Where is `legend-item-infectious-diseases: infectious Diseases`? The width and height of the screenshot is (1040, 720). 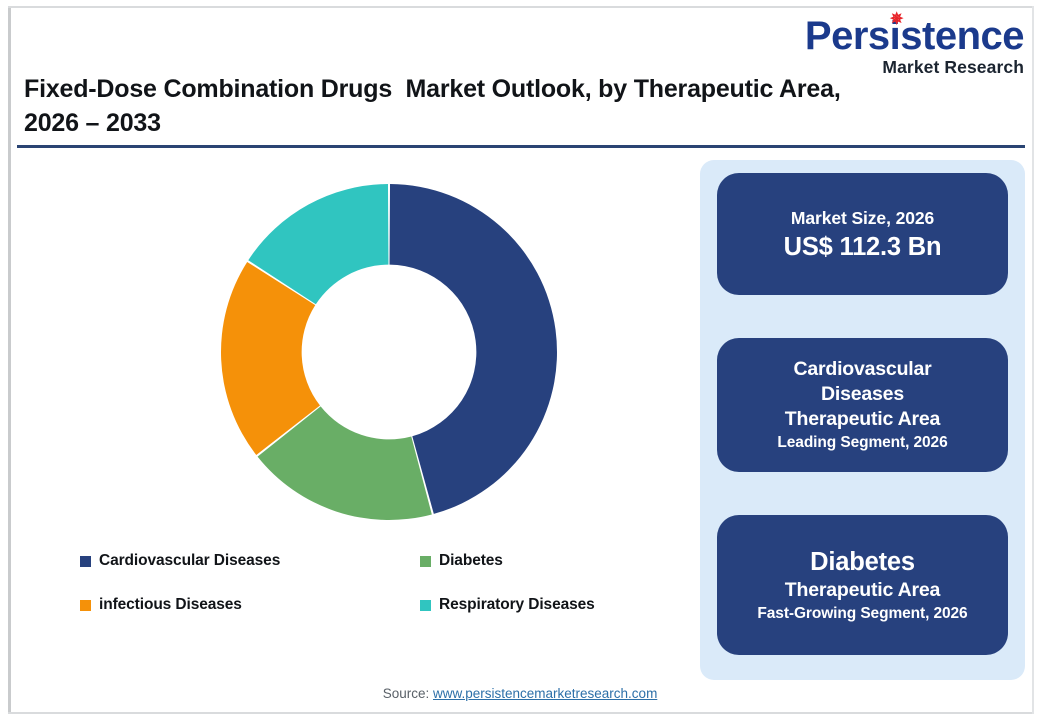 legend-item-infectious-diseases: infectious Diseases is located at coordinates (250, 605).